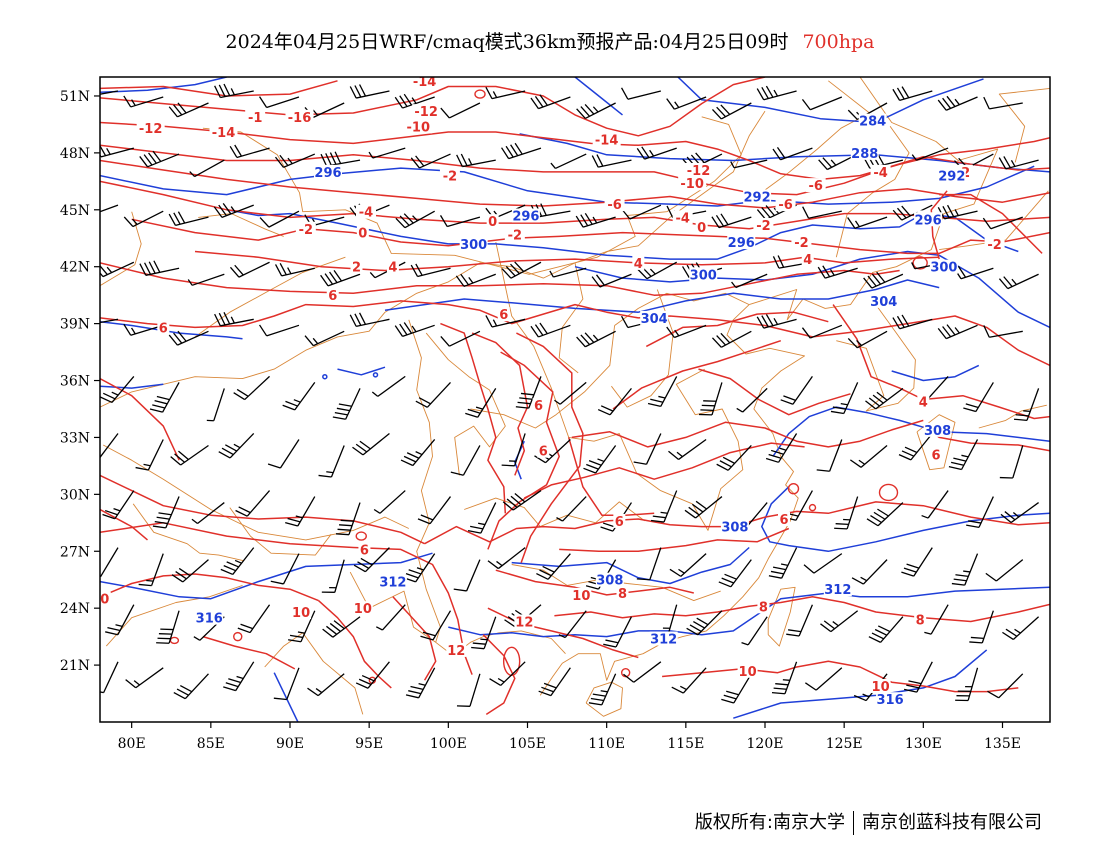  I want to click on temperature-label: 10, so click(301, 613).